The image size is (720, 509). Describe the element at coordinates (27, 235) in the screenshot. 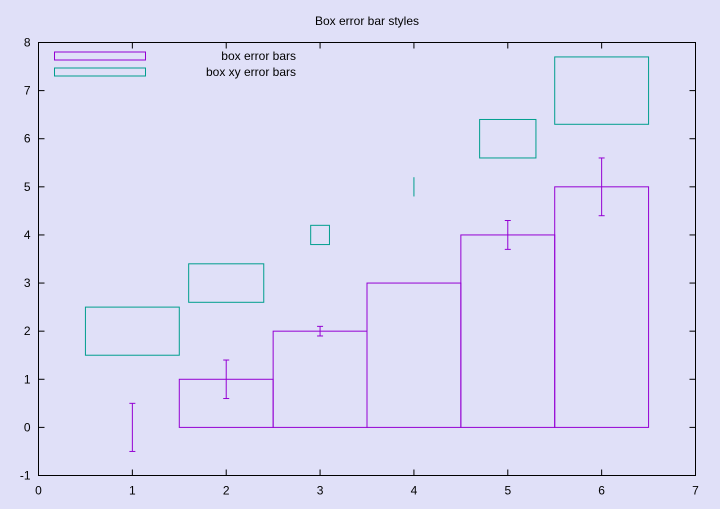

I see `y-tick-label: 4` at that location.